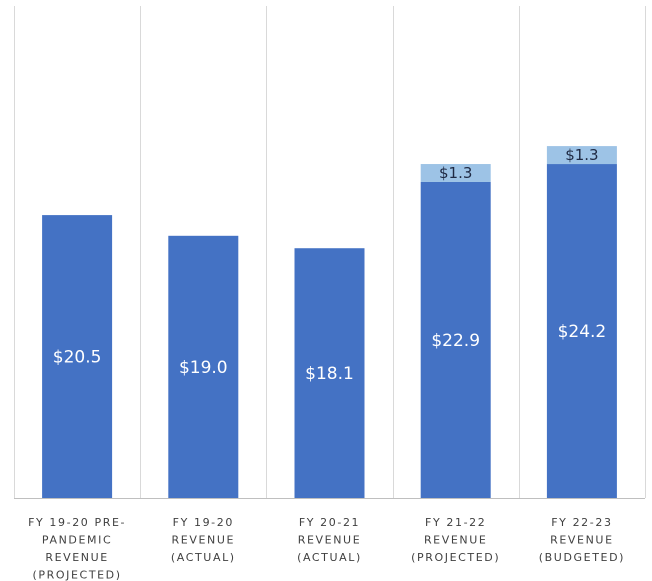  What do you see at coordinates (581, 522) in the screenshot?
I see `x-tick-label: FY 22-23` at bounding box center [581, 522].